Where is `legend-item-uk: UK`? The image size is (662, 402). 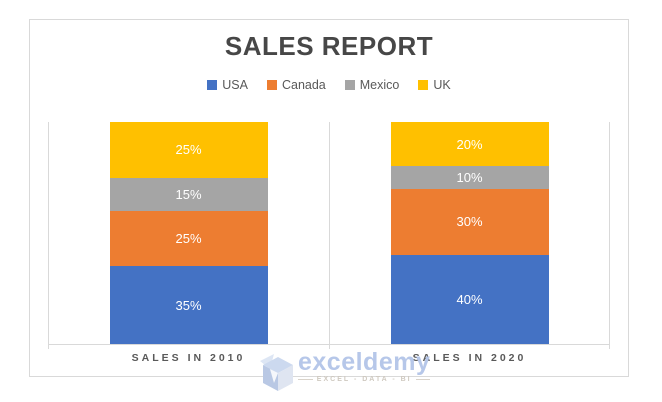 legend-item-uk: UK is located at coordinates (434, 85).